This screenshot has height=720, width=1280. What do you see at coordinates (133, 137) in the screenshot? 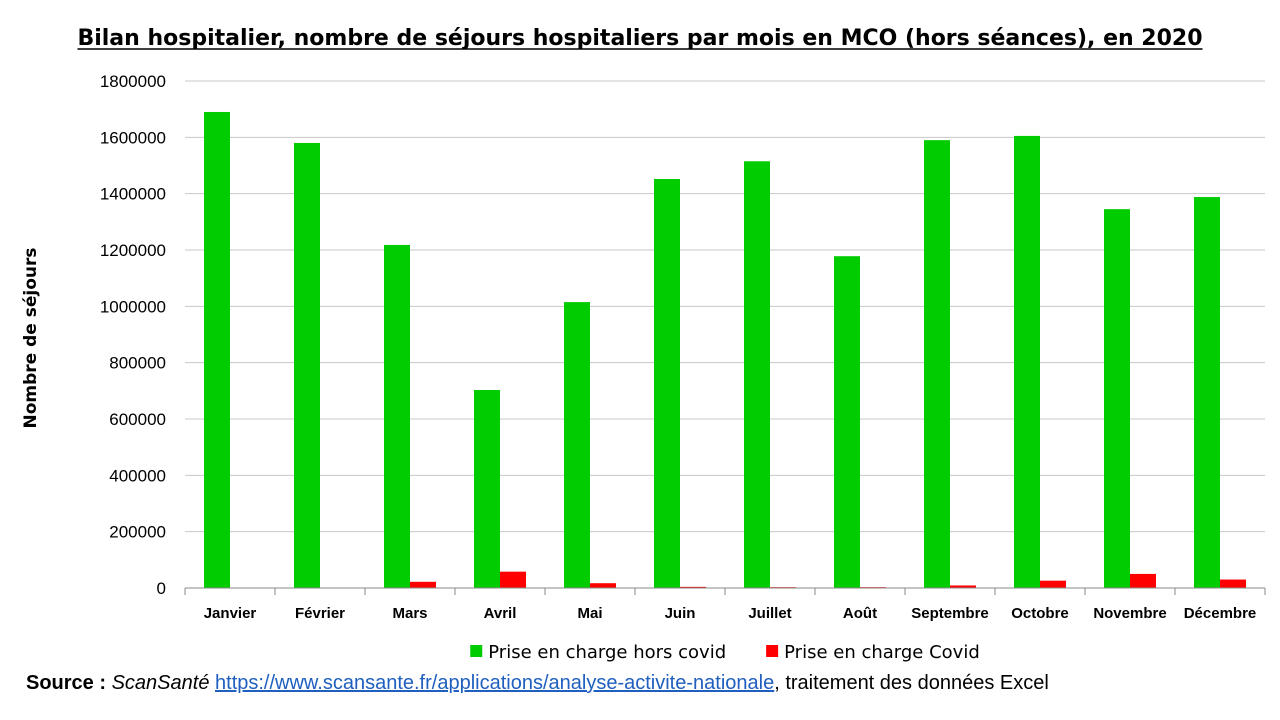
I see `y-tick-label: 1600000` at bounding box center [133, 137].